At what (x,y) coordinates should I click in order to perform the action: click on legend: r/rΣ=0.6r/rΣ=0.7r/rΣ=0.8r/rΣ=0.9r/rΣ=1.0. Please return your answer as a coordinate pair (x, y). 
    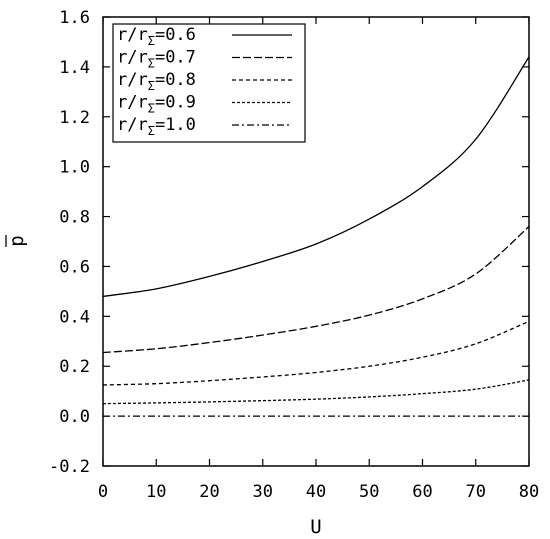
    Looking at the image, I should click on (209, 83).